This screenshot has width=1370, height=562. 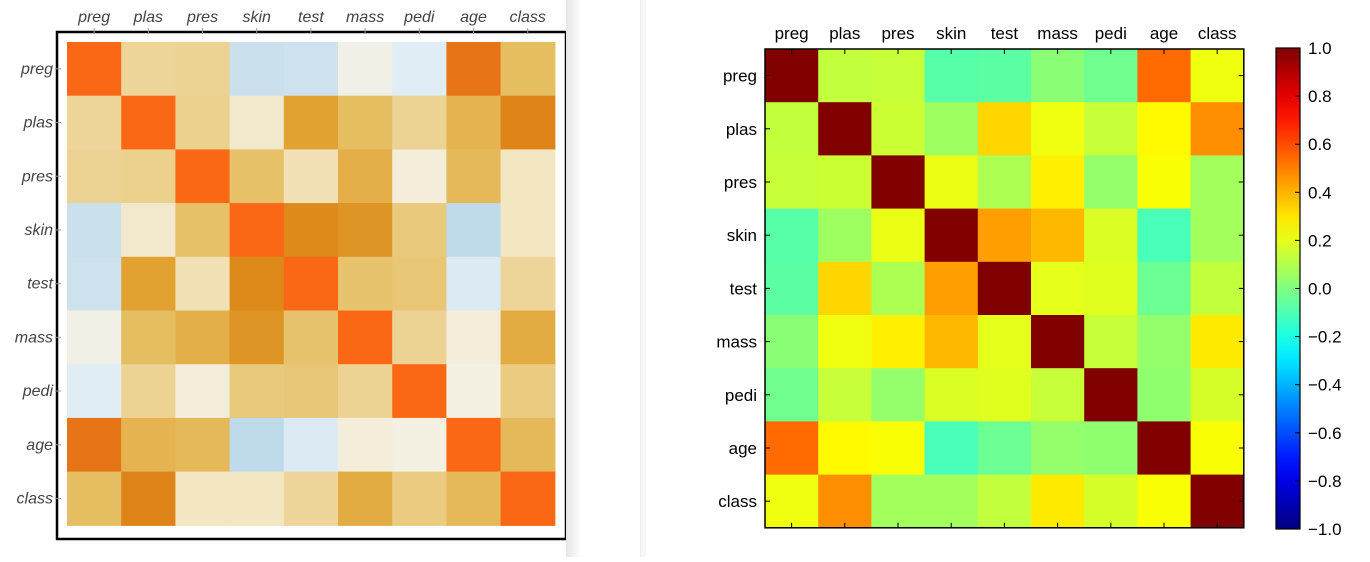 What do you see at coordinates (740, 182) in the screenshot?
I see `y-tick-label: pres` at bounding box center [740, 182].